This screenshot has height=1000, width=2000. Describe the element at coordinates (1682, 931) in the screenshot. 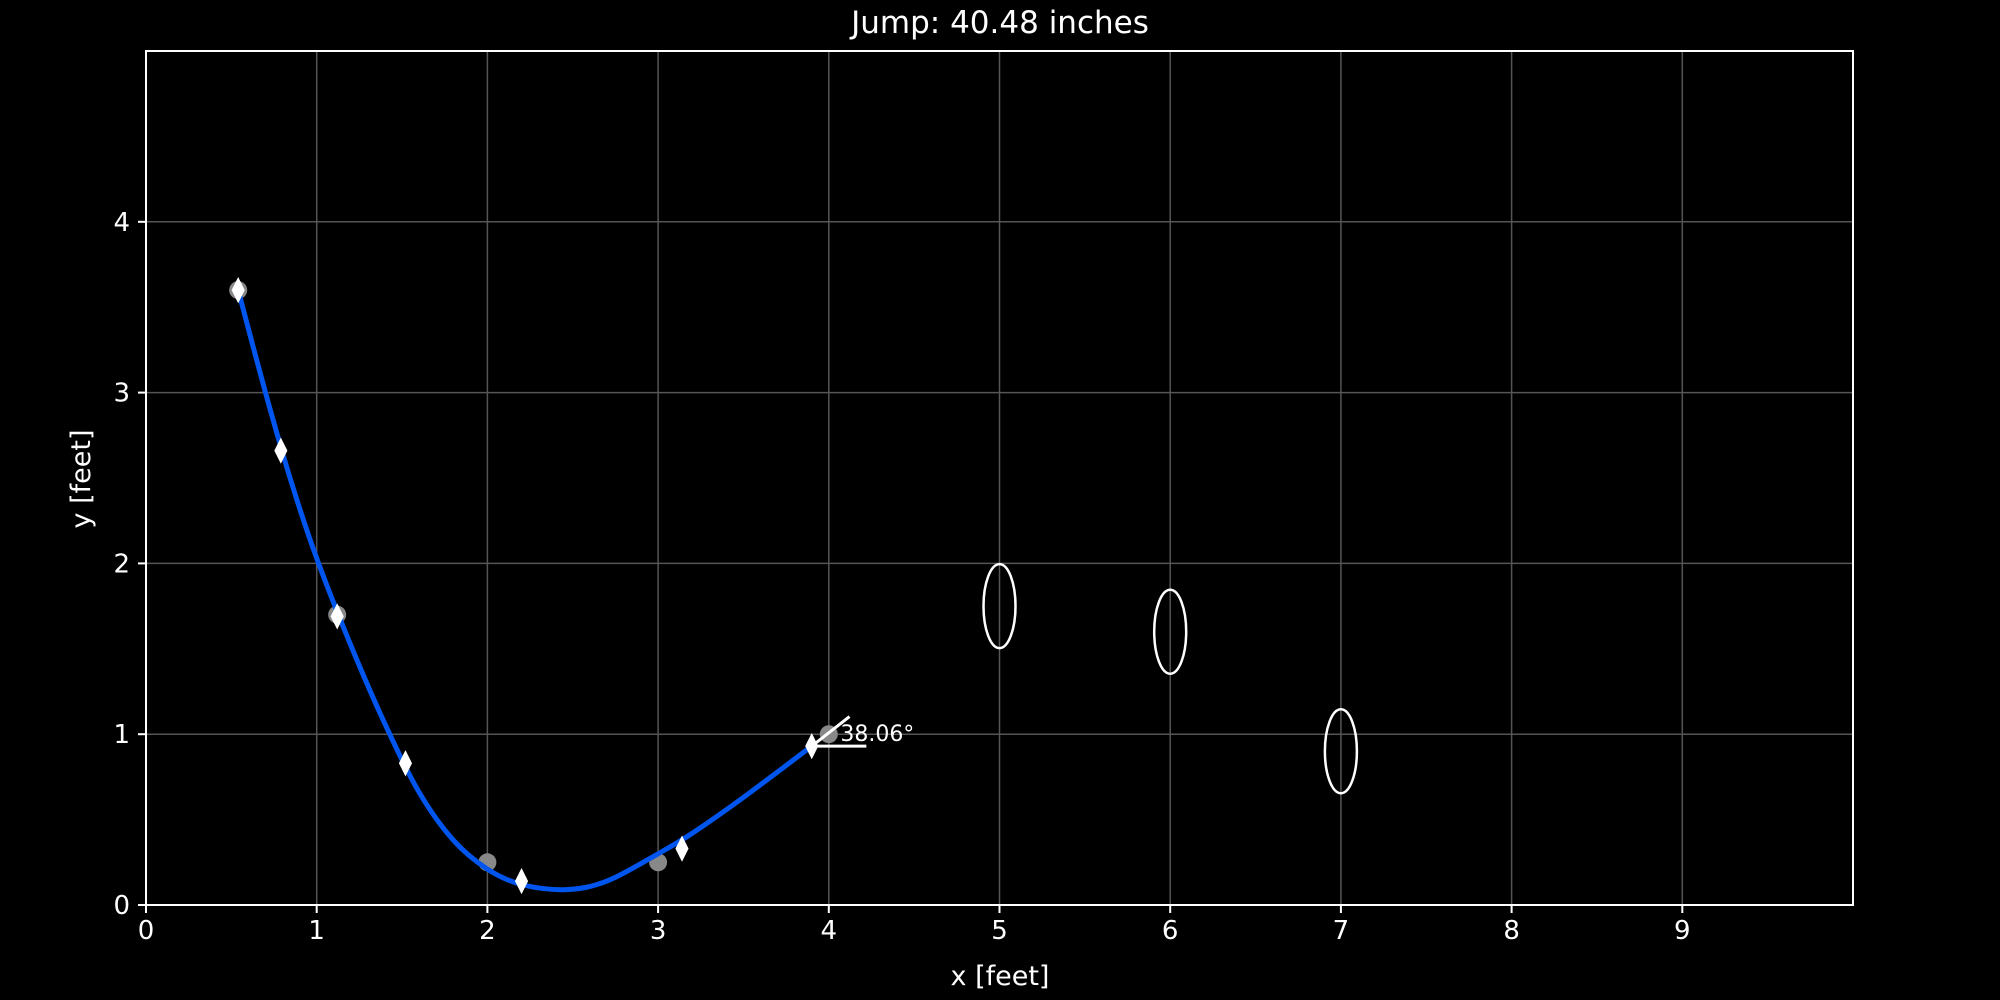

I see `x-tick-label: 9` at that location.